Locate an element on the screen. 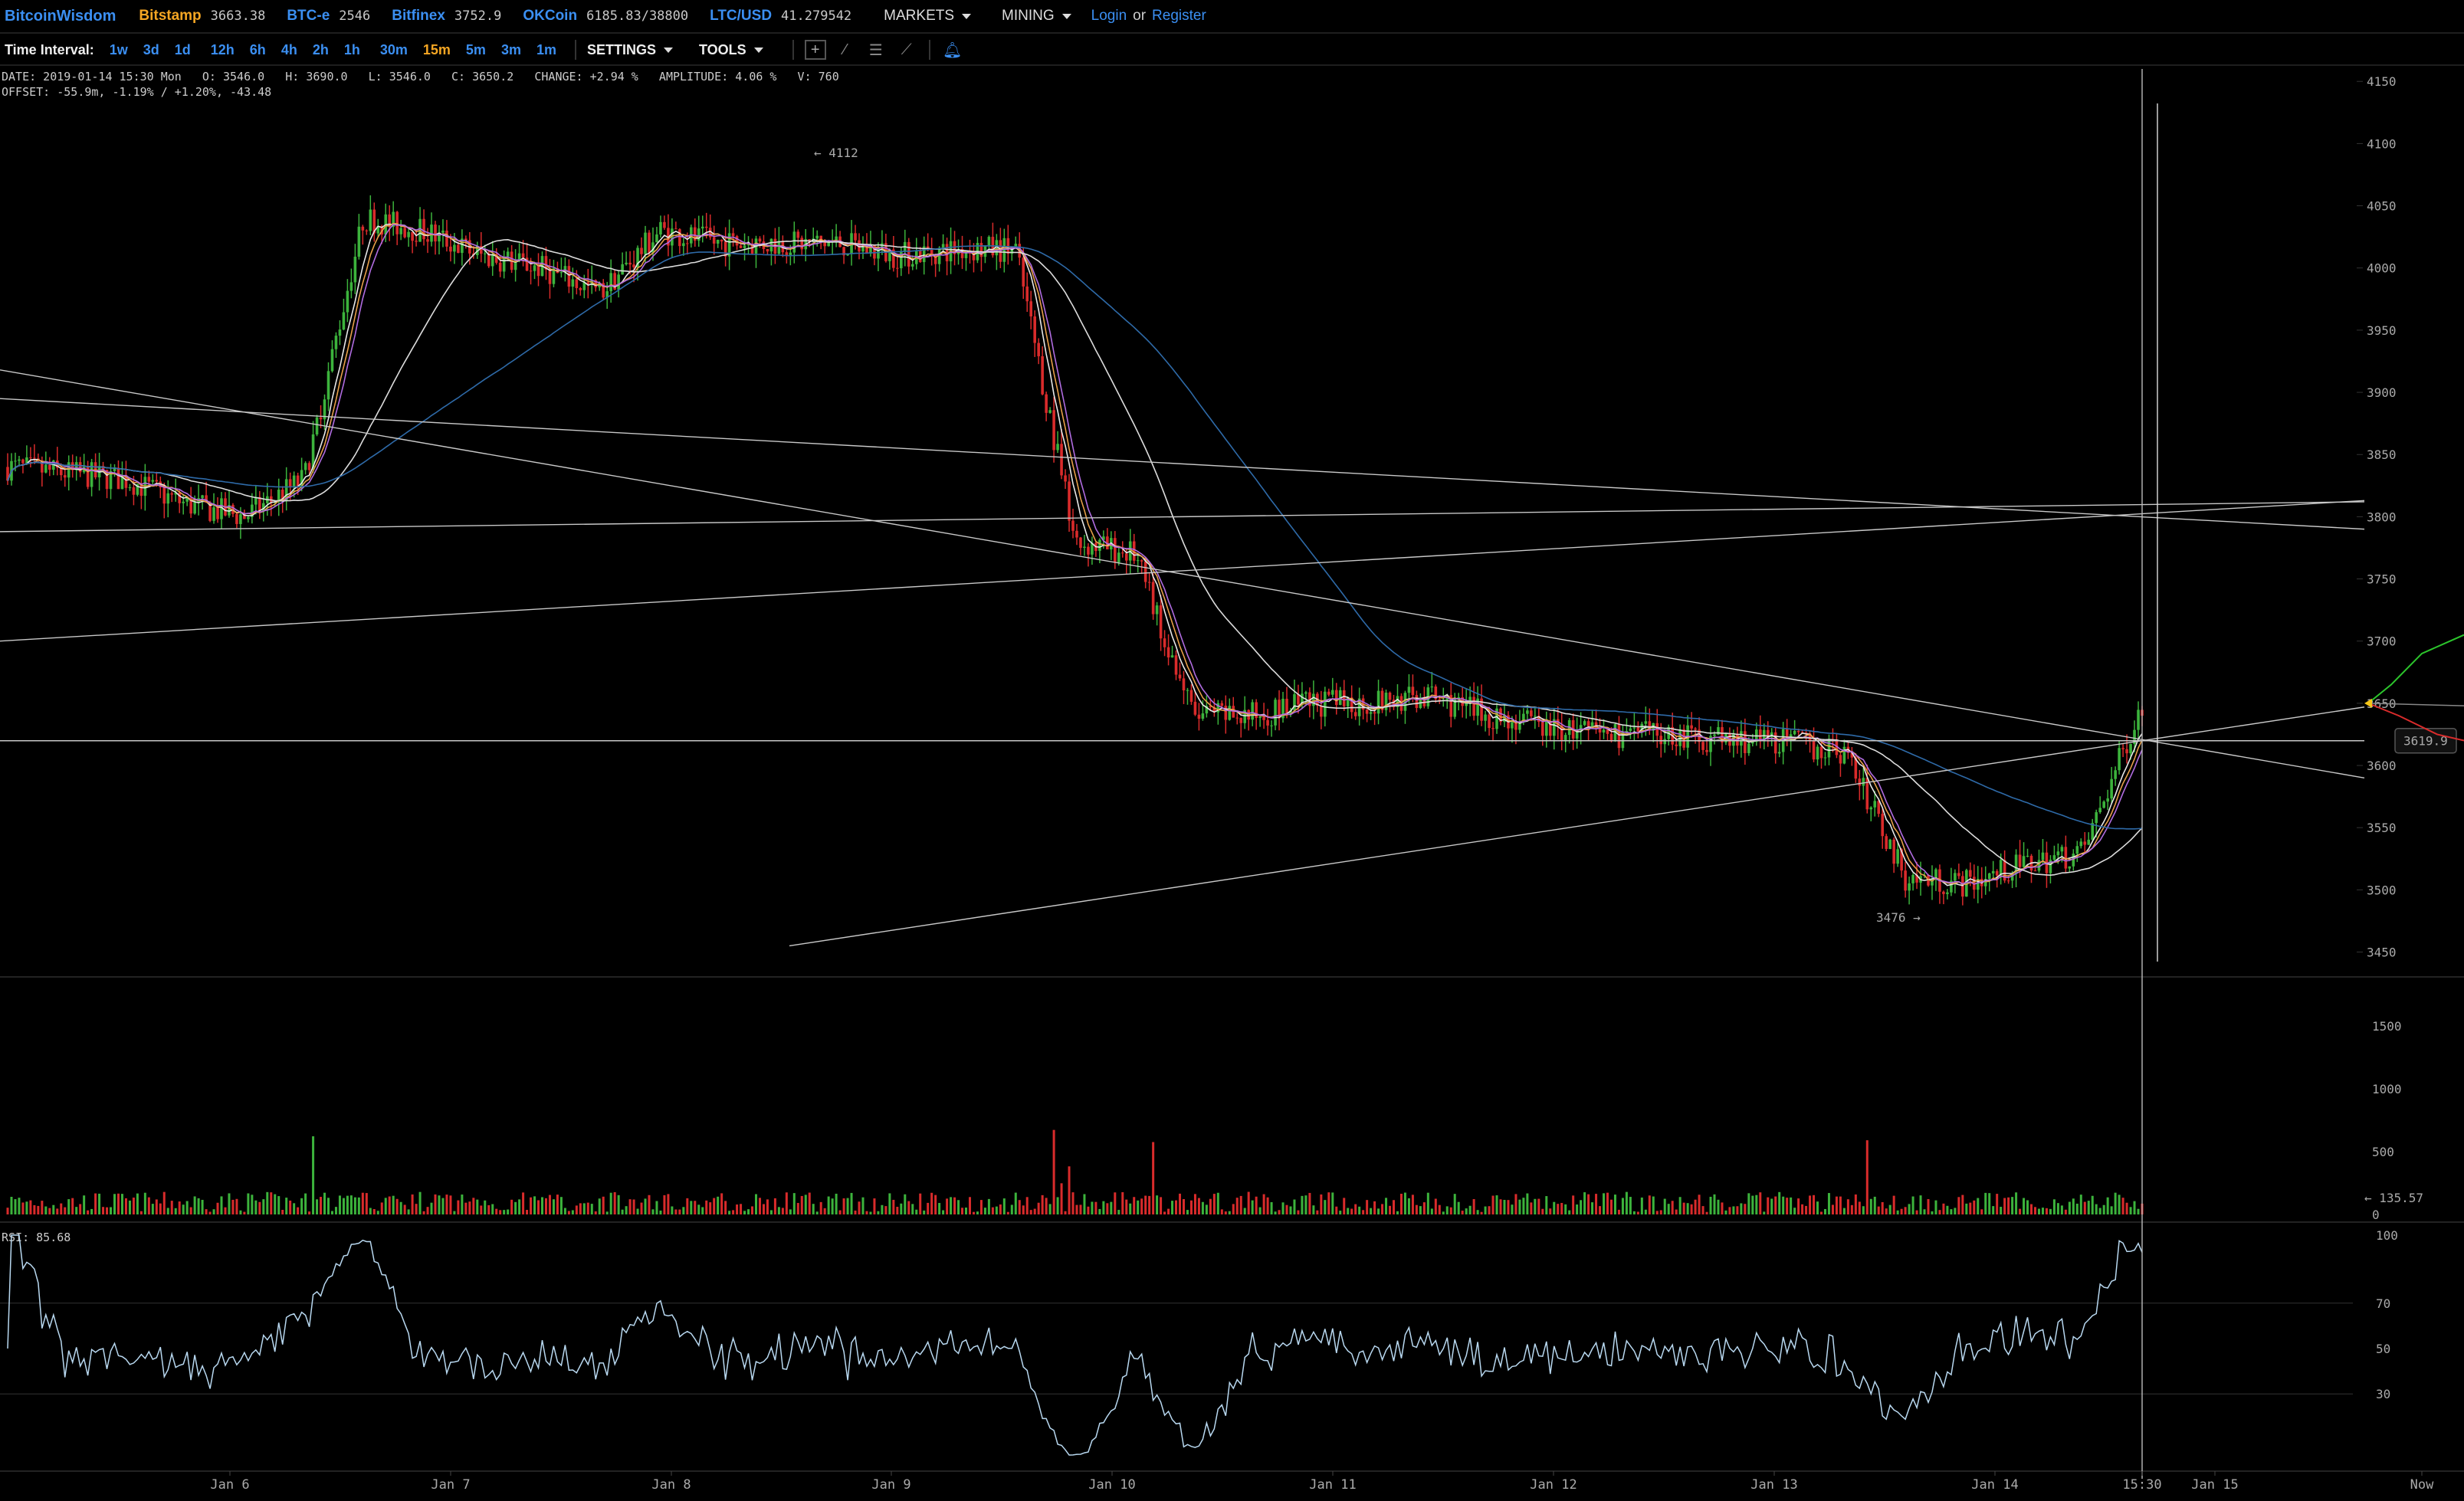  rsi-line is located at coordinates (1075, 1345).